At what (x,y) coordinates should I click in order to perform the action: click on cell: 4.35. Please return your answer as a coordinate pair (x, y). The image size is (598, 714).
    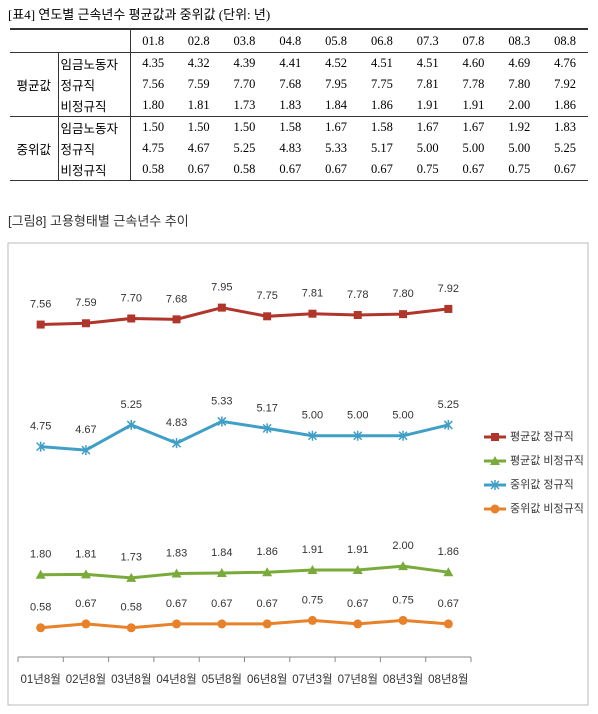
    Looking at the image, I should click on (153, 63).